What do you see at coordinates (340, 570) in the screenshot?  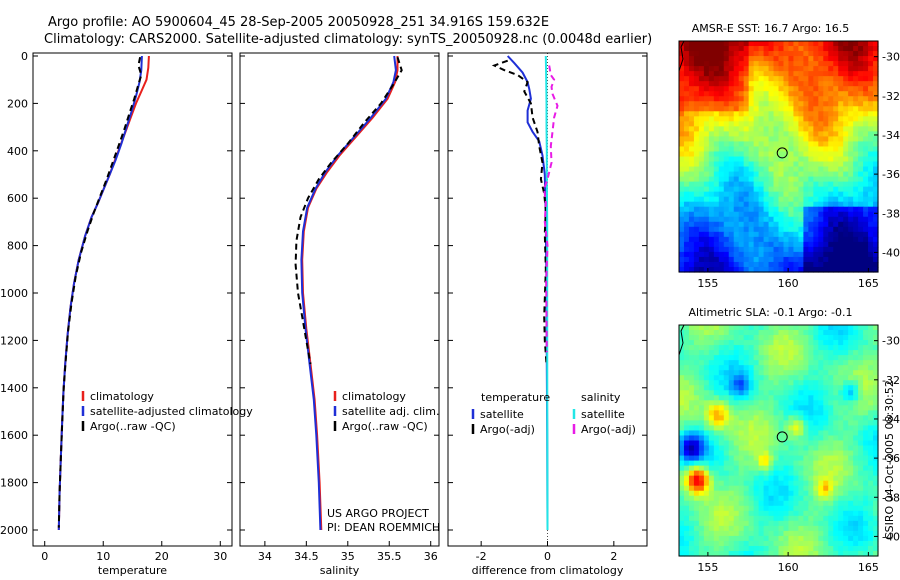 I see `salinity-xlabel: salinity` at bounding box center [340, 570].